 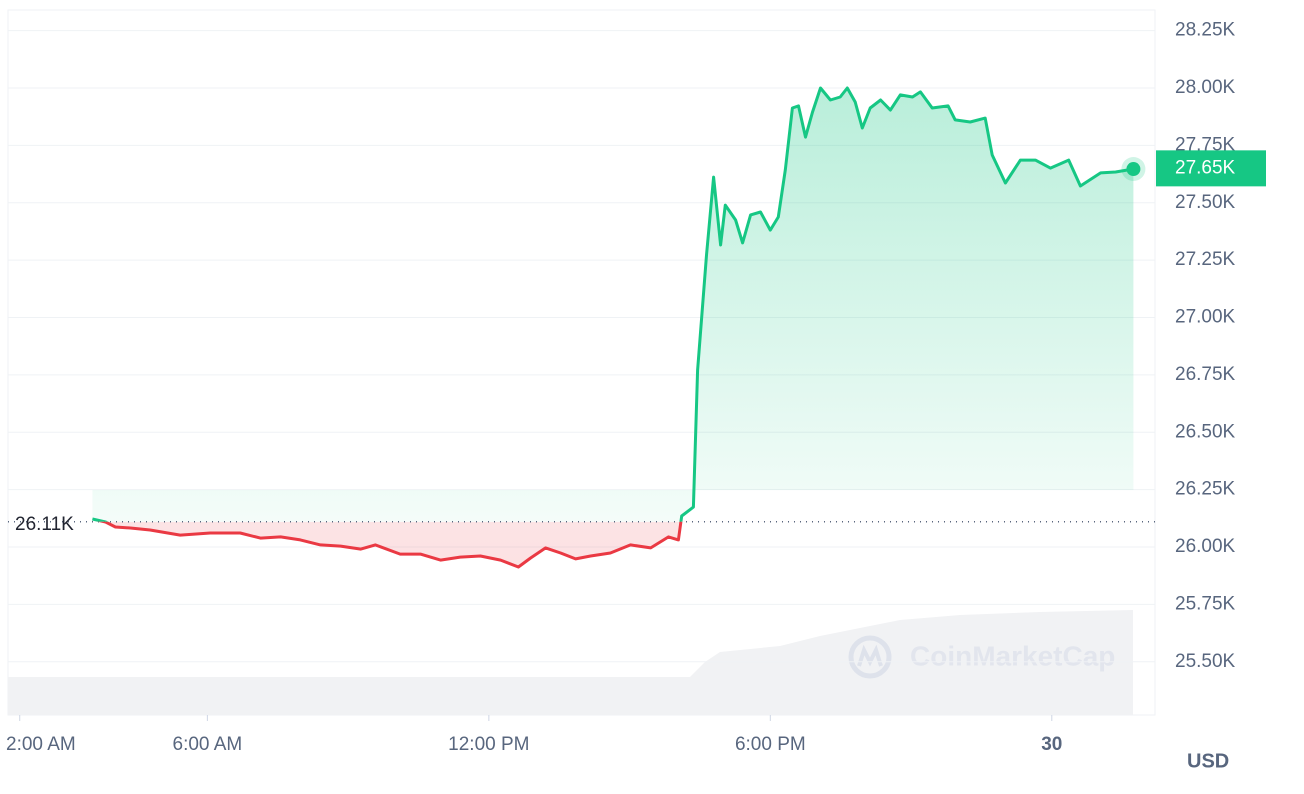 What do you see at coordinates (1205, 259) in the screenshot?
I see `y-tick-label: 27.25K` at bounding box center [1205, 259].